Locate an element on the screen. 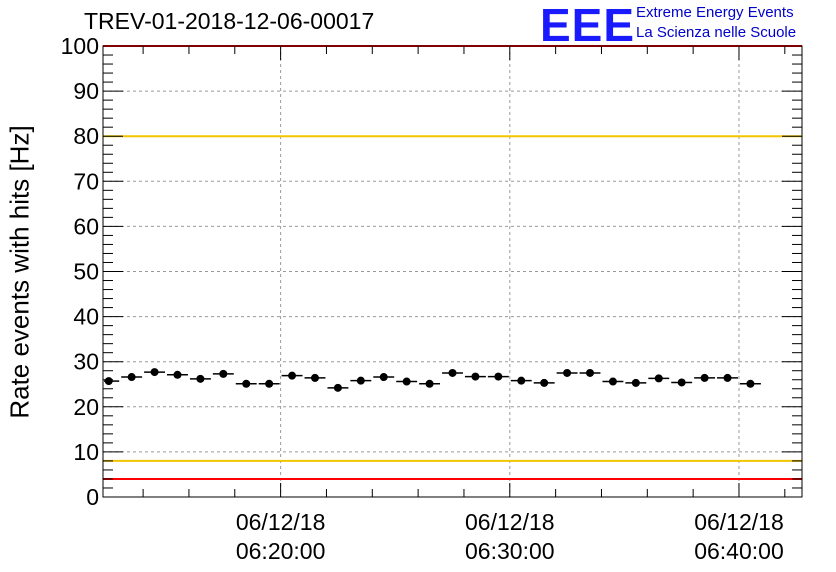  logo-line-1: Extreme Energy Events is located at coordinates (715, 12).